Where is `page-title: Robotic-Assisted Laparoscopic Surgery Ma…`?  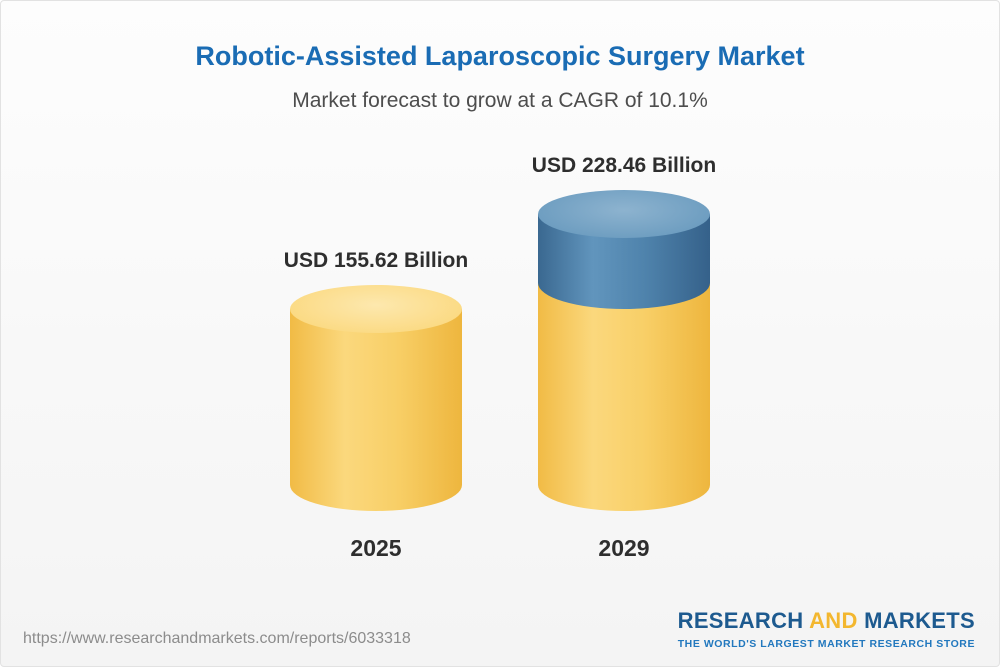 page-title: Robotic-Assisted Laparoscopic Surgery Ma… is located at coordinates (500, 56).